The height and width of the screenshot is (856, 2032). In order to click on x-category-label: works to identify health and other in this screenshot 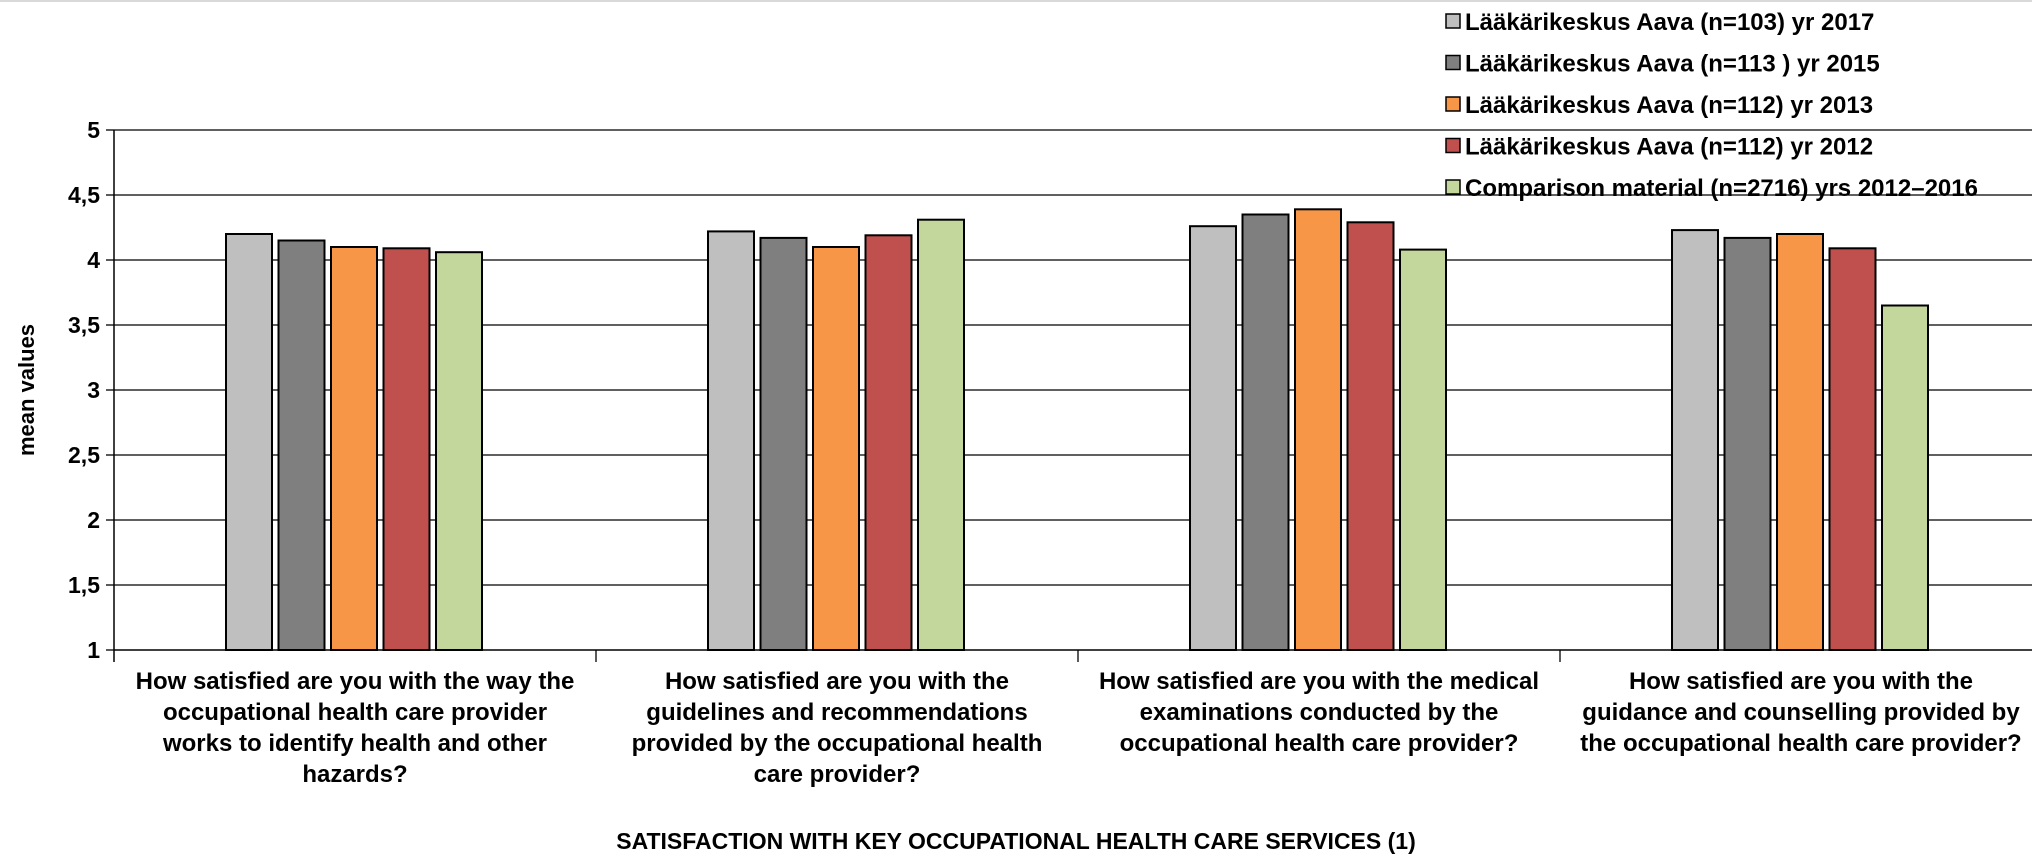, I will do `click(354, 743)`.